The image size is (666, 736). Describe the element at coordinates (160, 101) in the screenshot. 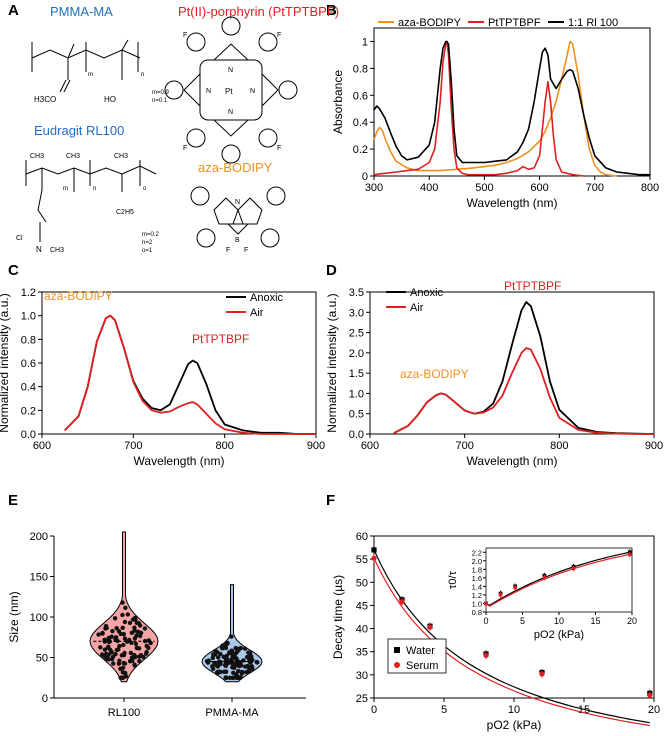

I see `pmma-ratio-n: n=0.1` at that location.